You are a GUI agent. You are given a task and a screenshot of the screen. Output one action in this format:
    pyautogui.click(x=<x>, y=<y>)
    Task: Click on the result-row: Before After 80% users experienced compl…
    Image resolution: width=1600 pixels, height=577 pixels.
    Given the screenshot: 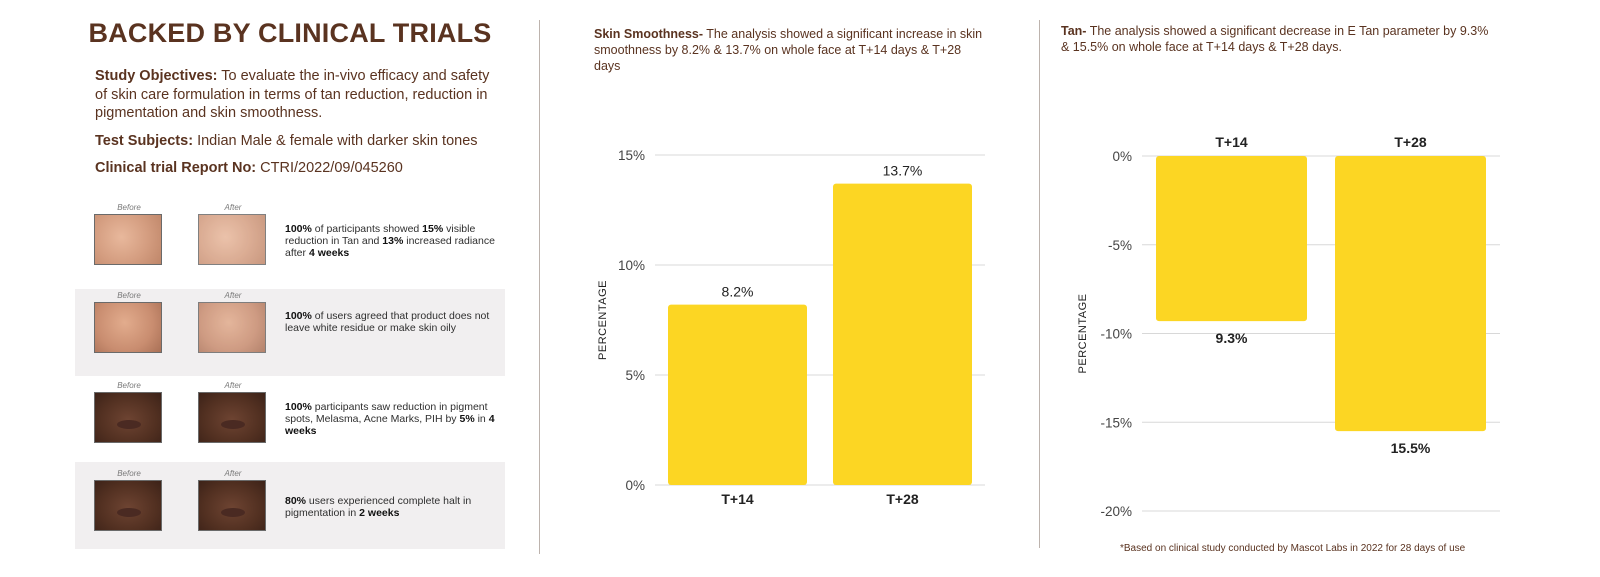 What is the action you would take?
    pyautogui.click(x=290, y=505)
    